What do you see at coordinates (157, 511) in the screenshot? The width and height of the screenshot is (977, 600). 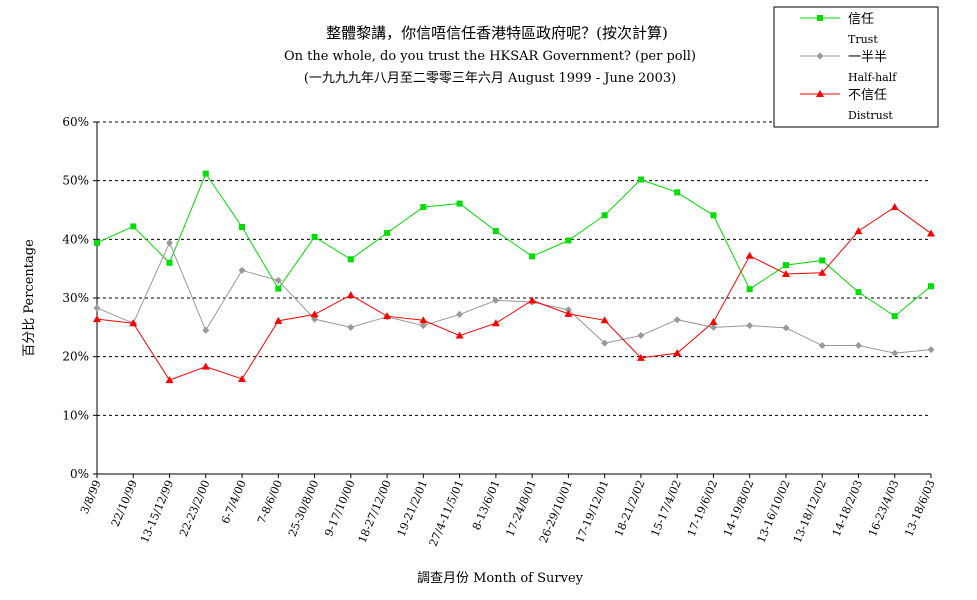 I see `x-tick-label: 13-15/12/99` at bounding box center [157, 511].